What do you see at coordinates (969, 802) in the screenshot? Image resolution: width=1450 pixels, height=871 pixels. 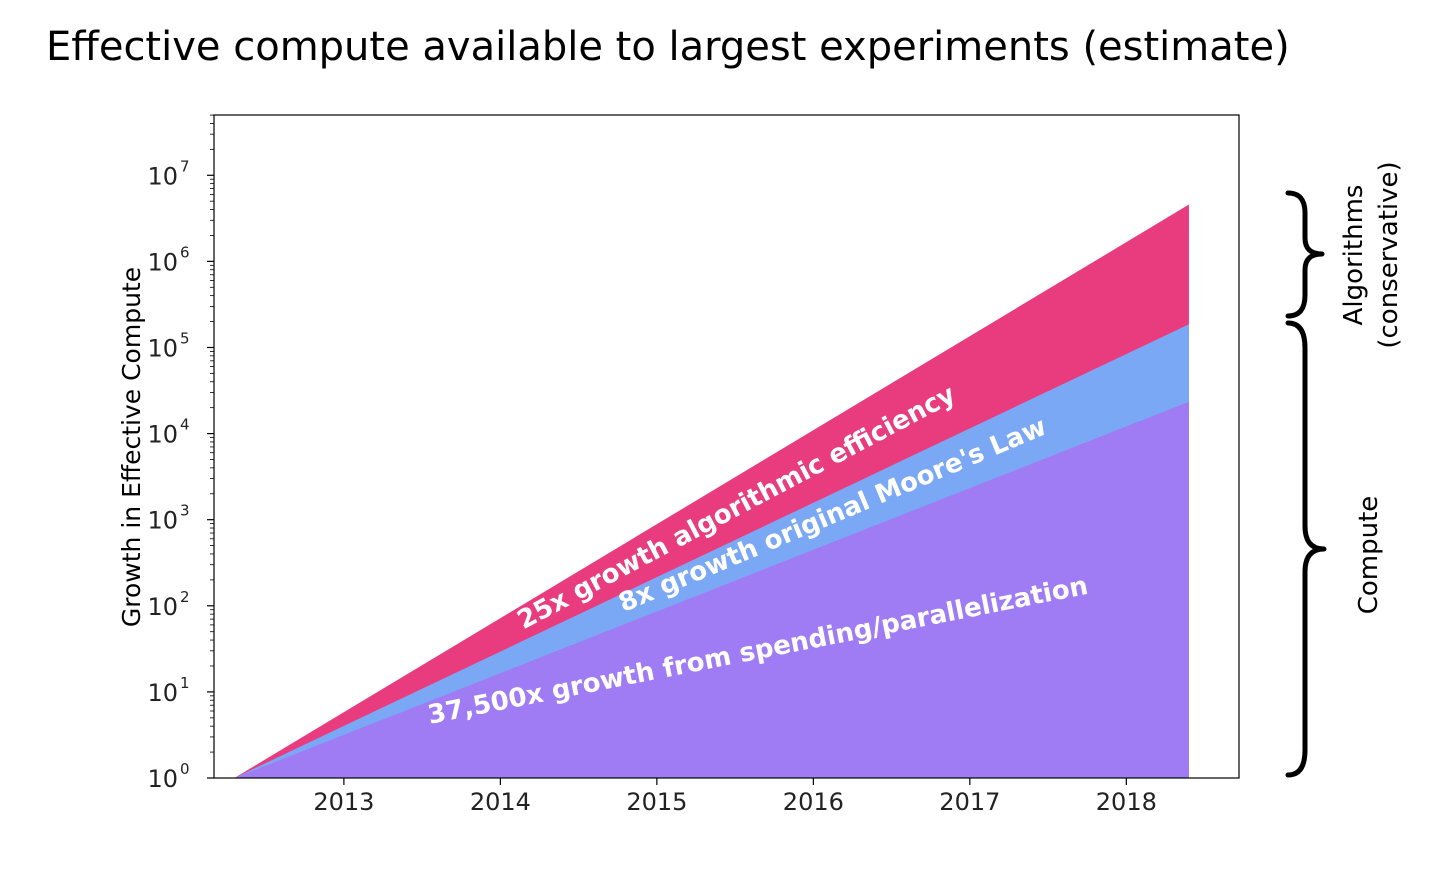 I see `x-tick-label: 2017` at bounding box center [969, 802].